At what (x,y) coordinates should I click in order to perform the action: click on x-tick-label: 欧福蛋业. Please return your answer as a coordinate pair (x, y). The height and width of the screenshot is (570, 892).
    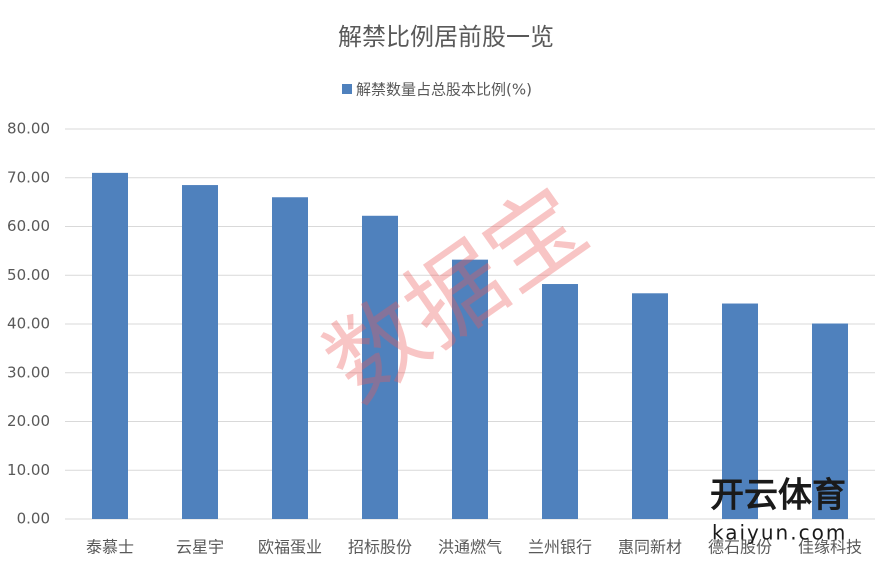
    Looking at the image, I should click on (290, 547).